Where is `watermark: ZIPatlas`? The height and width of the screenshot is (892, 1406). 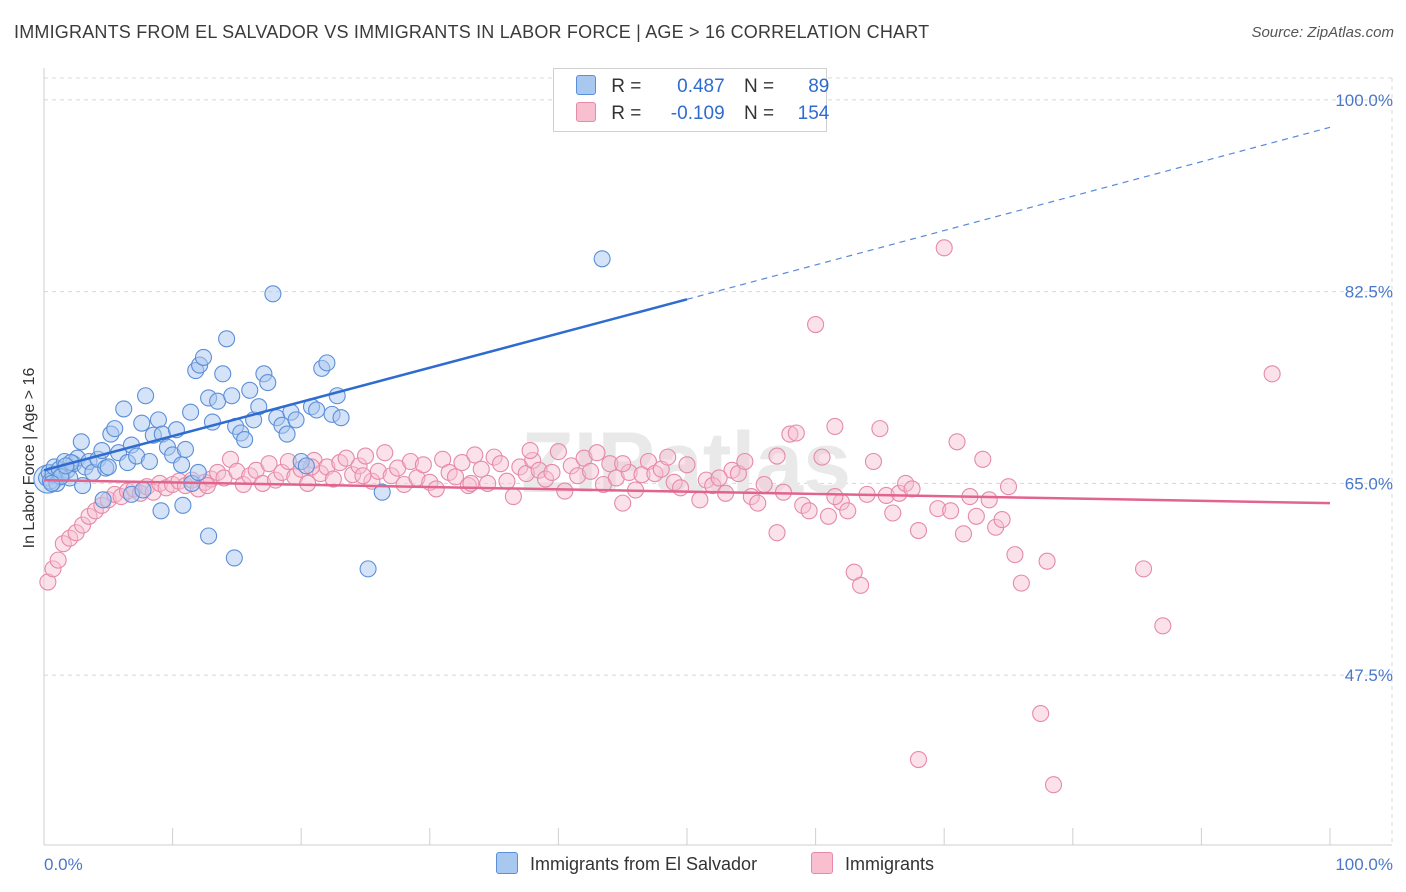
watermark: ZIPatlas is located at coordinates (686, 463).